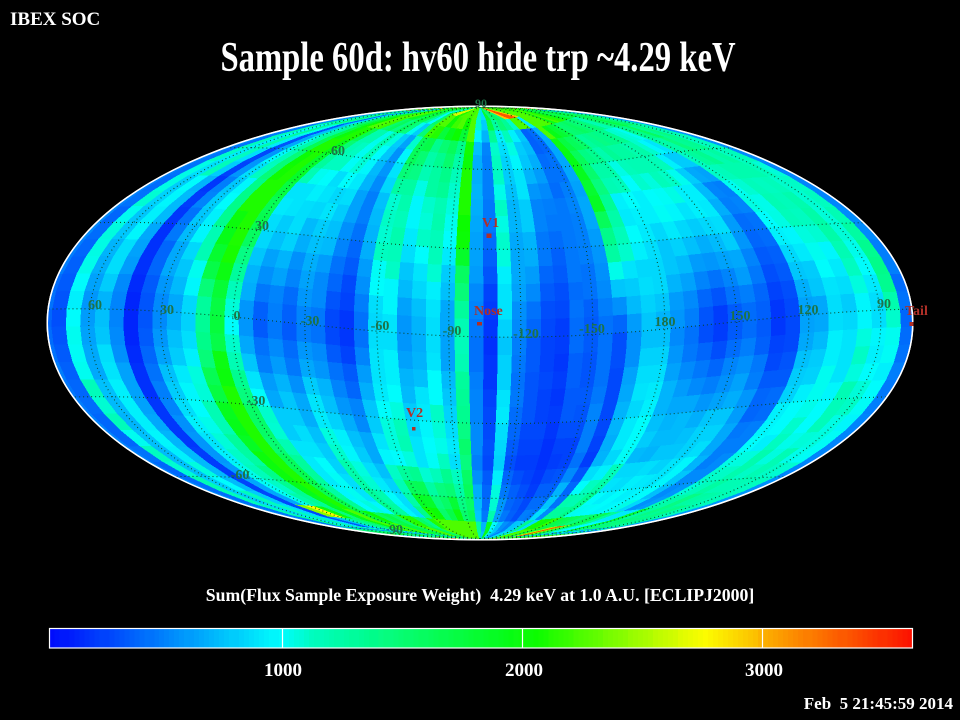 Image resolution: width=960 pixels, height=720 pixels. Describe the element at coordinates (490, 223) in the screenshot. I see `svg-text: V1` at that location.